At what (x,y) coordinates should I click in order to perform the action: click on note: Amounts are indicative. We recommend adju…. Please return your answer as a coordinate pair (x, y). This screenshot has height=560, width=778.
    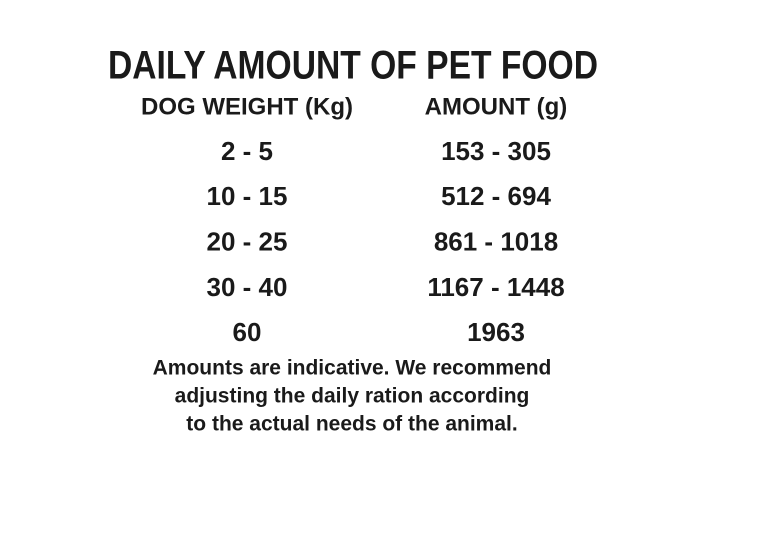
    Looking at the image, I should click on (352, 396).